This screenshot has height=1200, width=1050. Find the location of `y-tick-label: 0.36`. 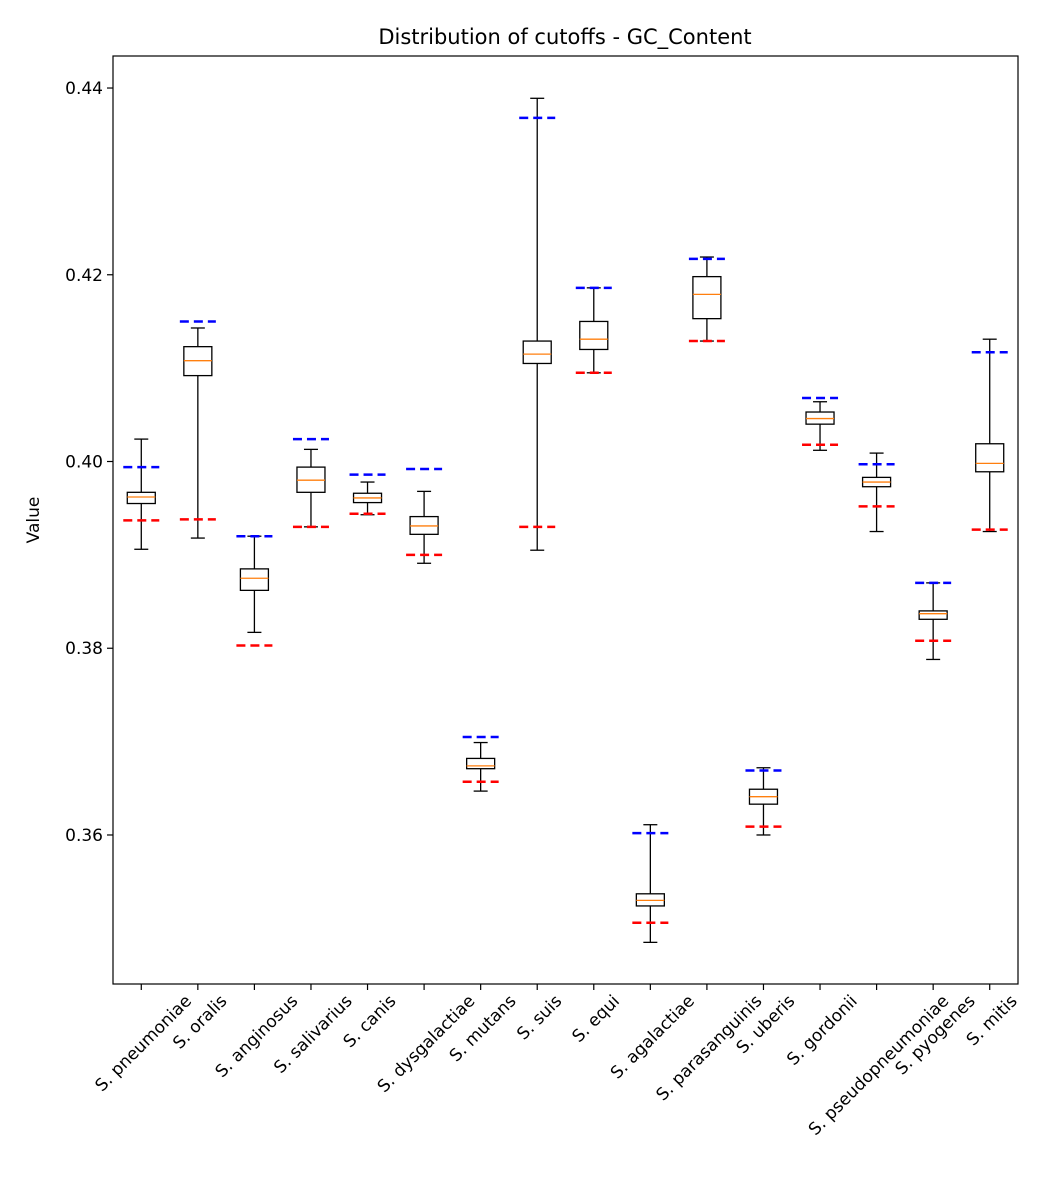

y-tick-label: 0.36 is located at coordinates (84, 836).